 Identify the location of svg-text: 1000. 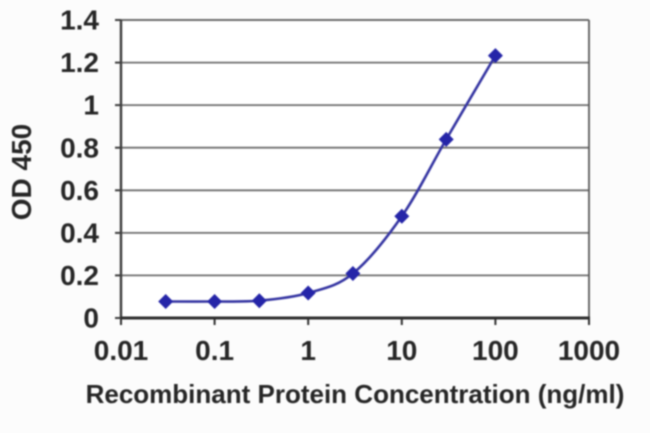
(589, 350).